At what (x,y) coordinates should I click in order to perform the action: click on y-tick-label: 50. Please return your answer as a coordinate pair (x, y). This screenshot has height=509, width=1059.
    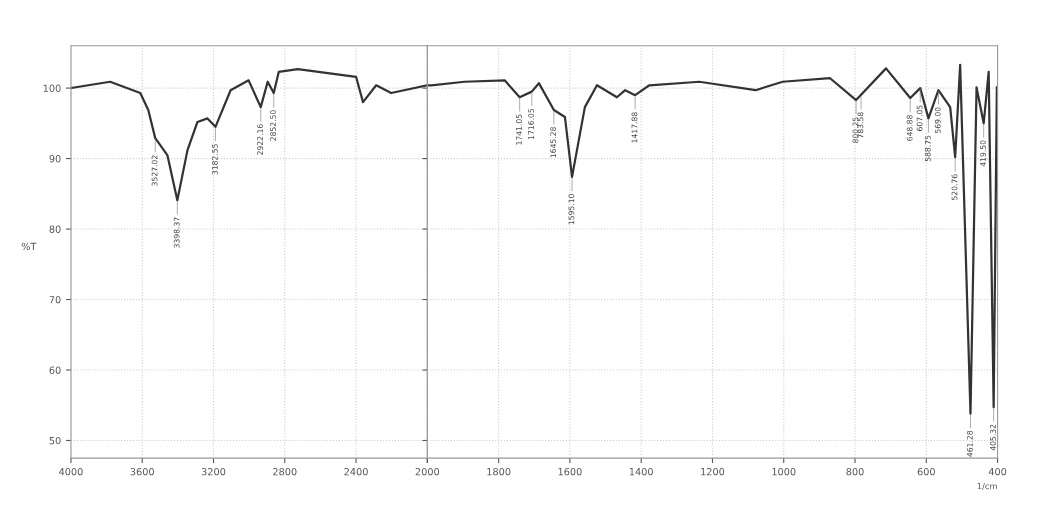
    Looking at the image, I should click on (55, 440).